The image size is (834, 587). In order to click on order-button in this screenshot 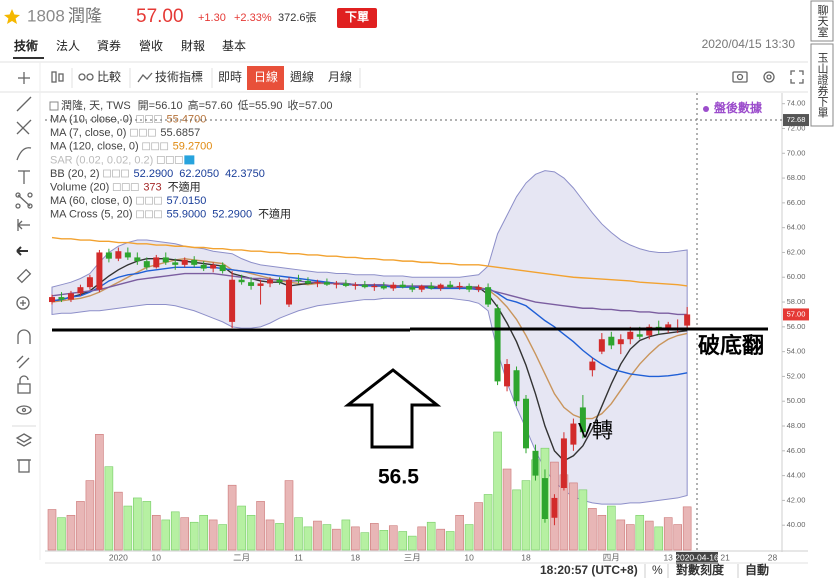, I will do `click(357, 18)`.